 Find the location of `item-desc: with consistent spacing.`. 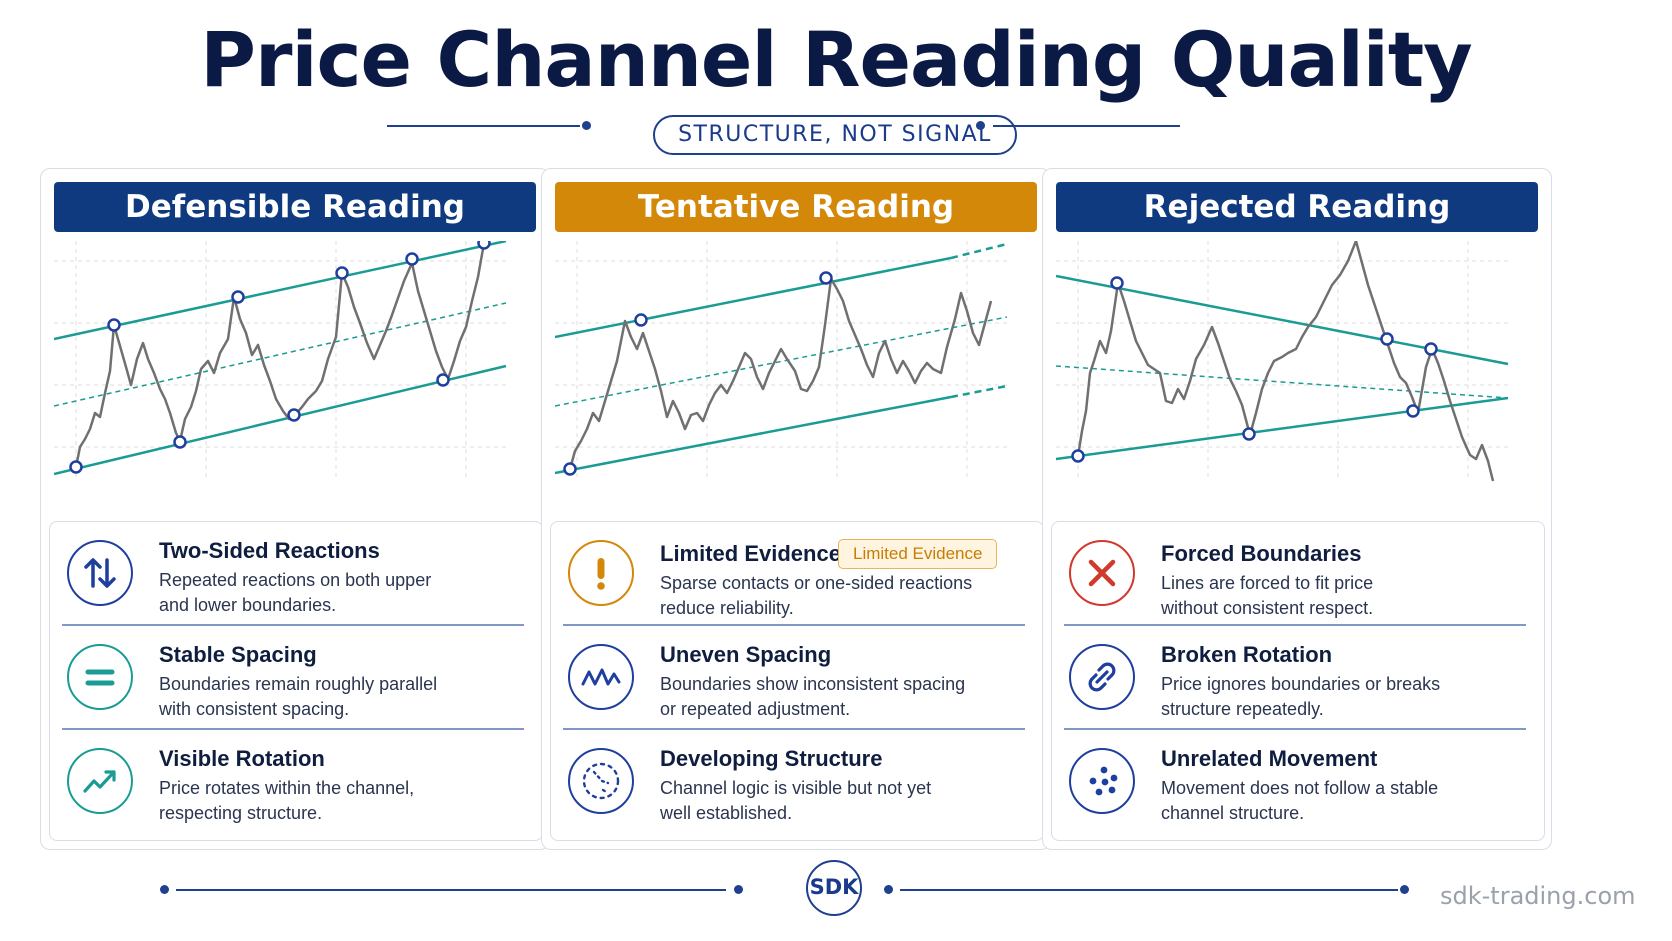

item-desc: with consistent spacing. is located at coordinates (254, 709).